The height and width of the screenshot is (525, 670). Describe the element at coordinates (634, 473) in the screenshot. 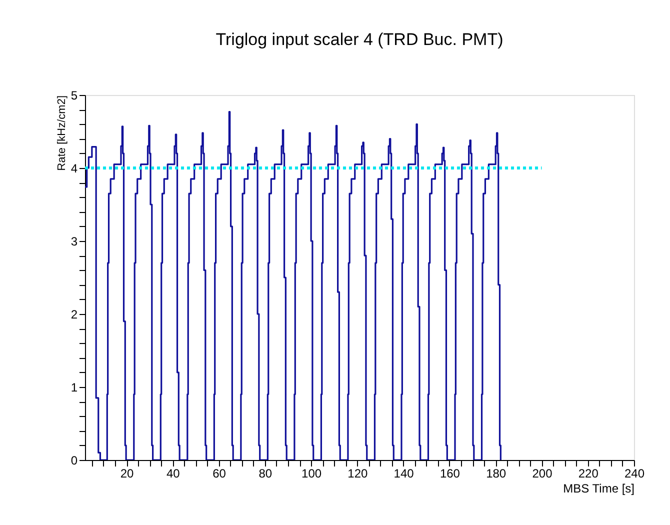

I see `x-tick-label: 240` at that location.